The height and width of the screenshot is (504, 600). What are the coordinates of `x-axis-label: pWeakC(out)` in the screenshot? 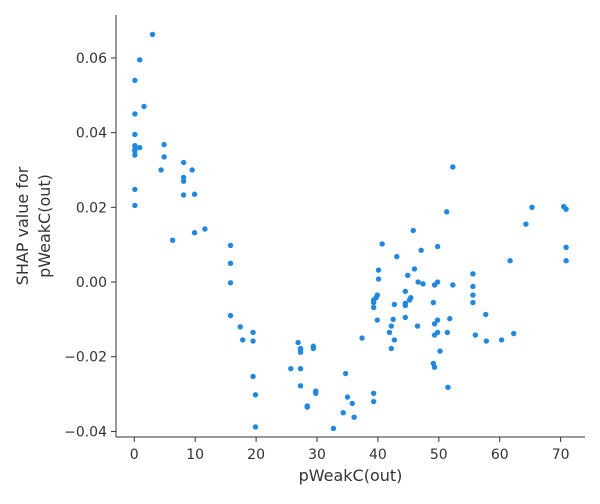 It's located at (351, 475).